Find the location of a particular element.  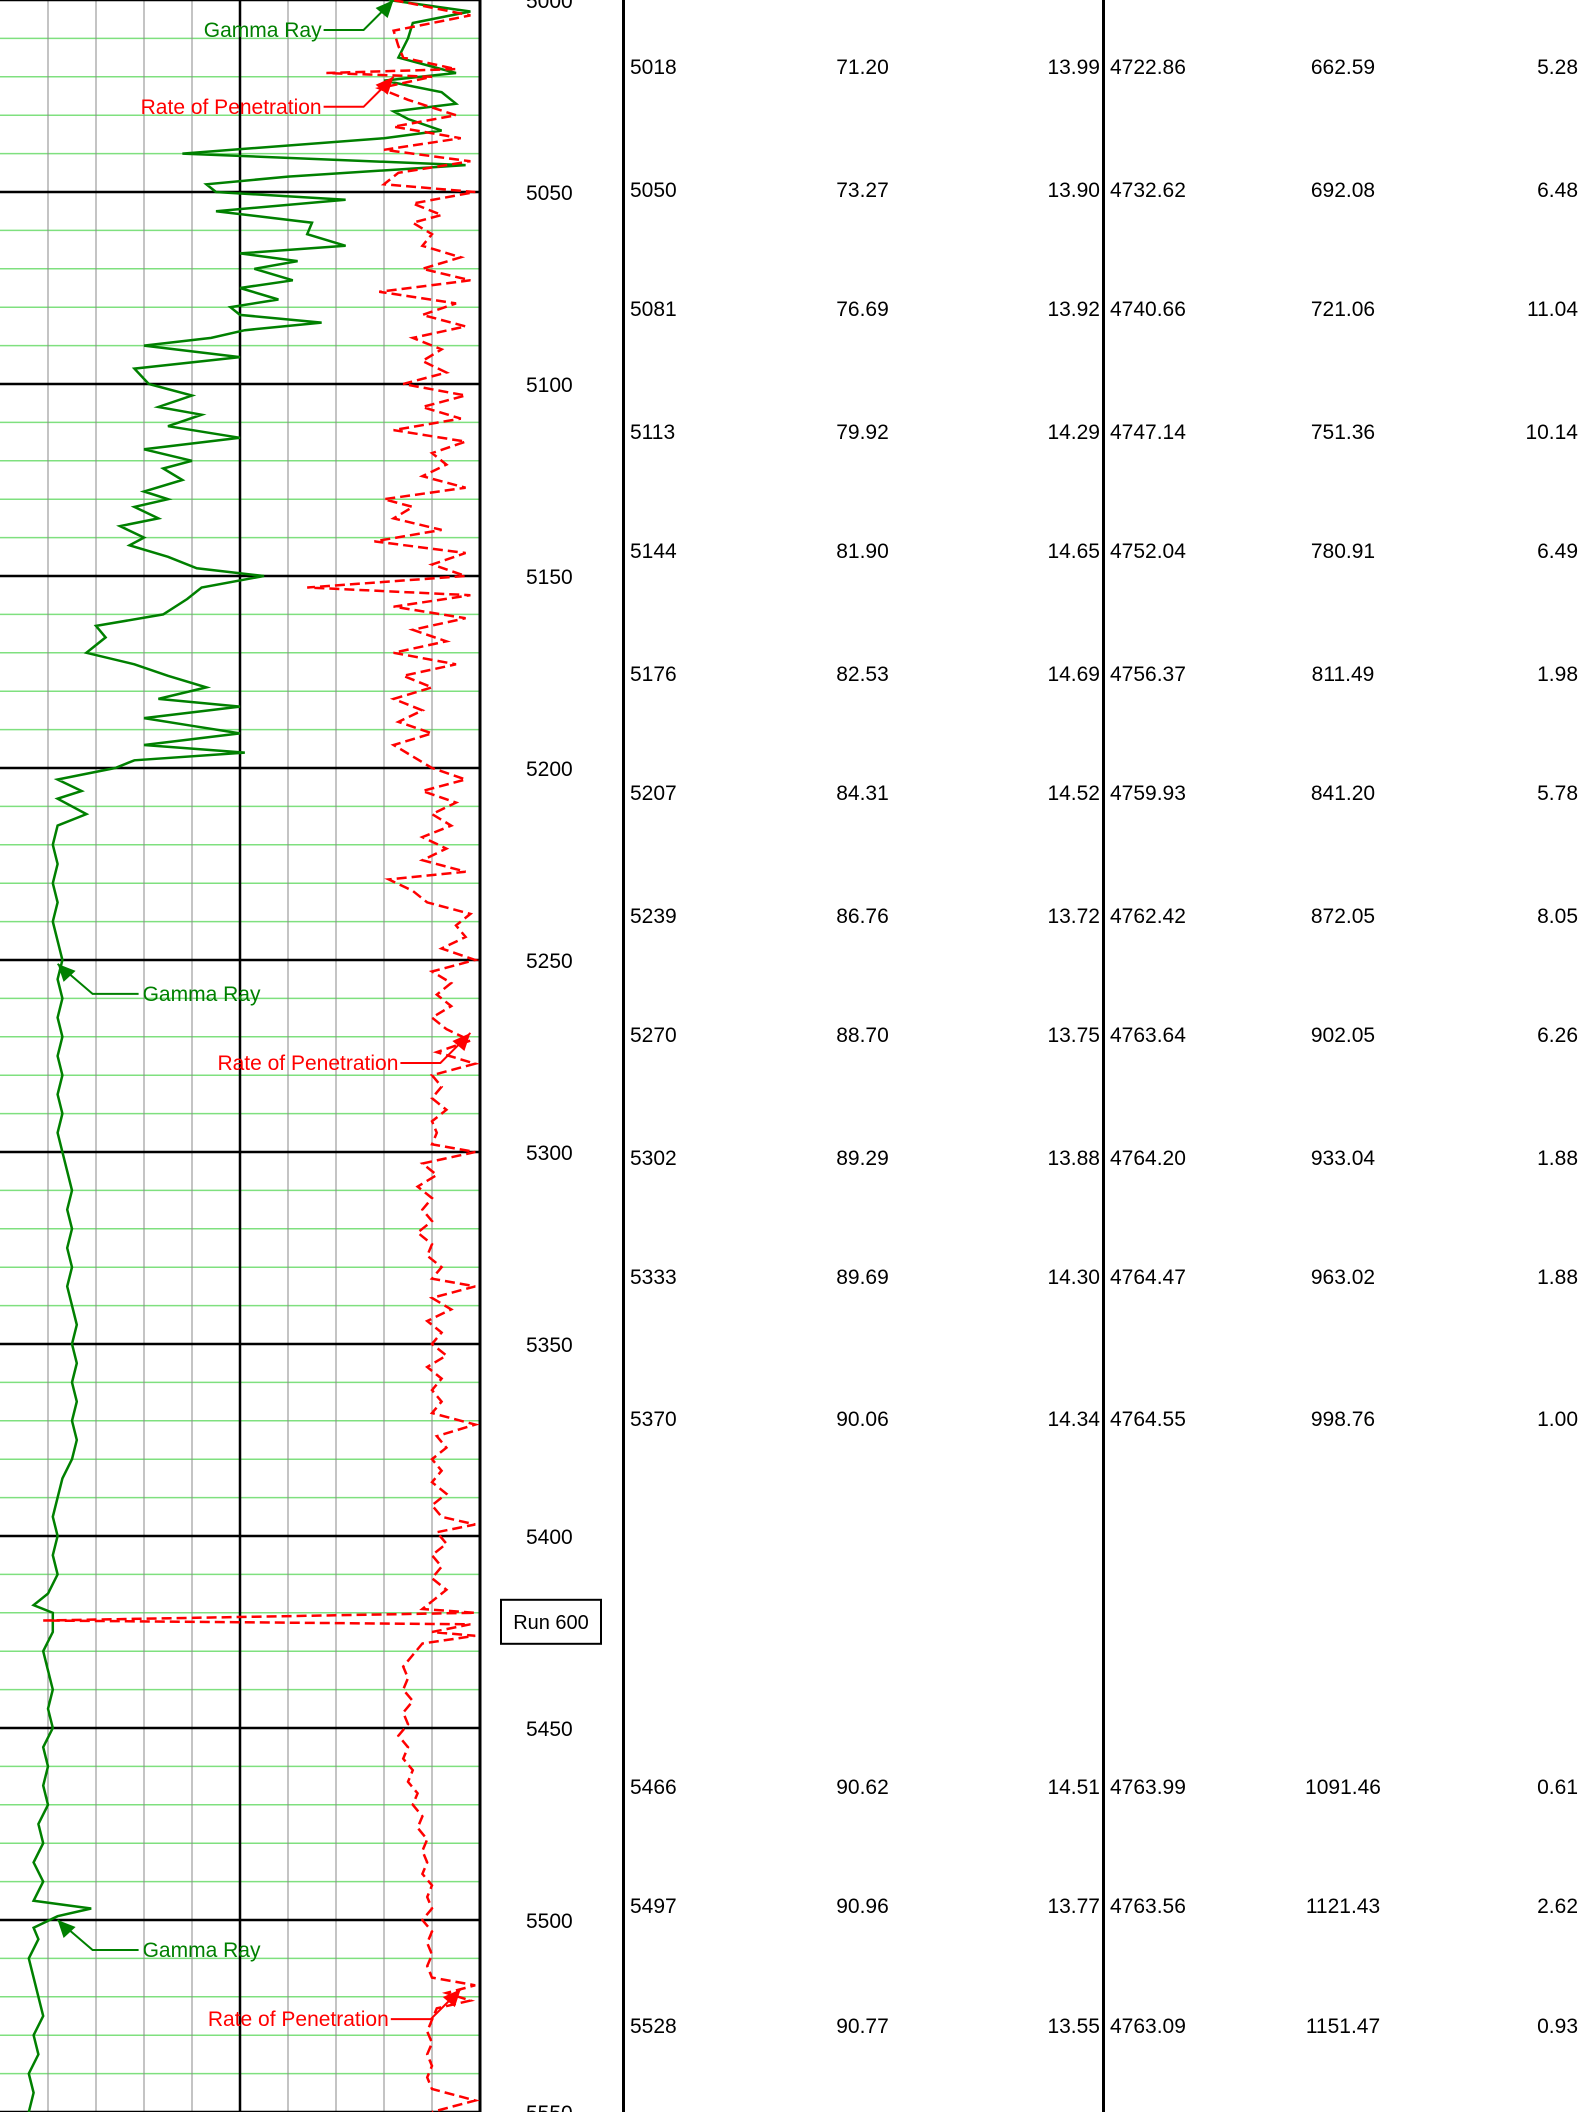

table-cell-inc: 90.62 is located at coordinates (862, 1788).